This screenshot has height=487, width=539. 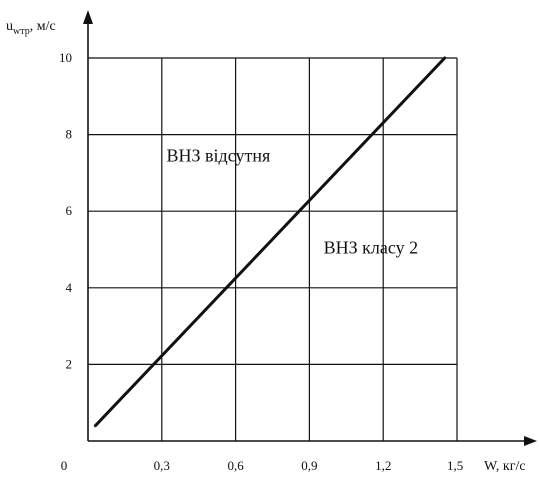 What do you see at coordinates (69, 363) in the screenshot?
I see `y-tick-label-0: 2` at bounding box center [69, 363].